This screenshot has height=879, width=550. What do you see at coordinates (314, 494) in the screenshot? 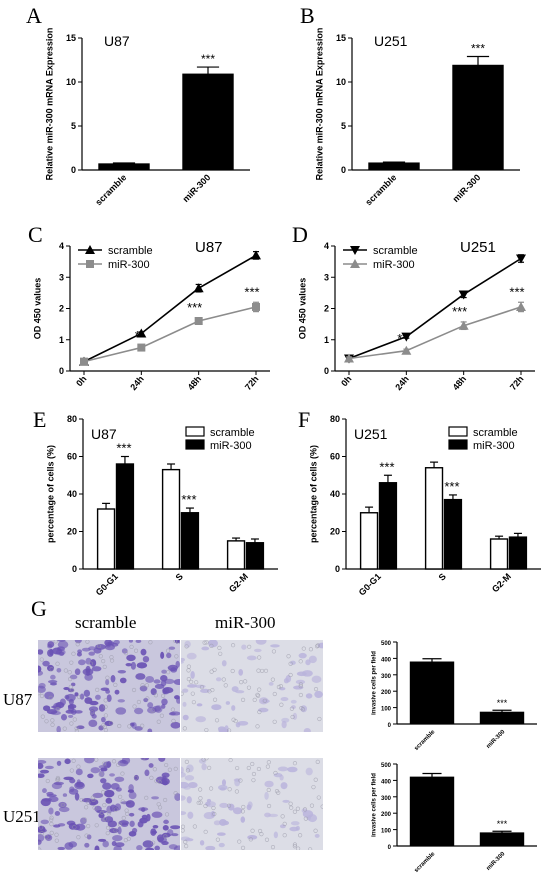
I see `y-axis-label: percentage of cells (%)` at bounding box center [314, 494].